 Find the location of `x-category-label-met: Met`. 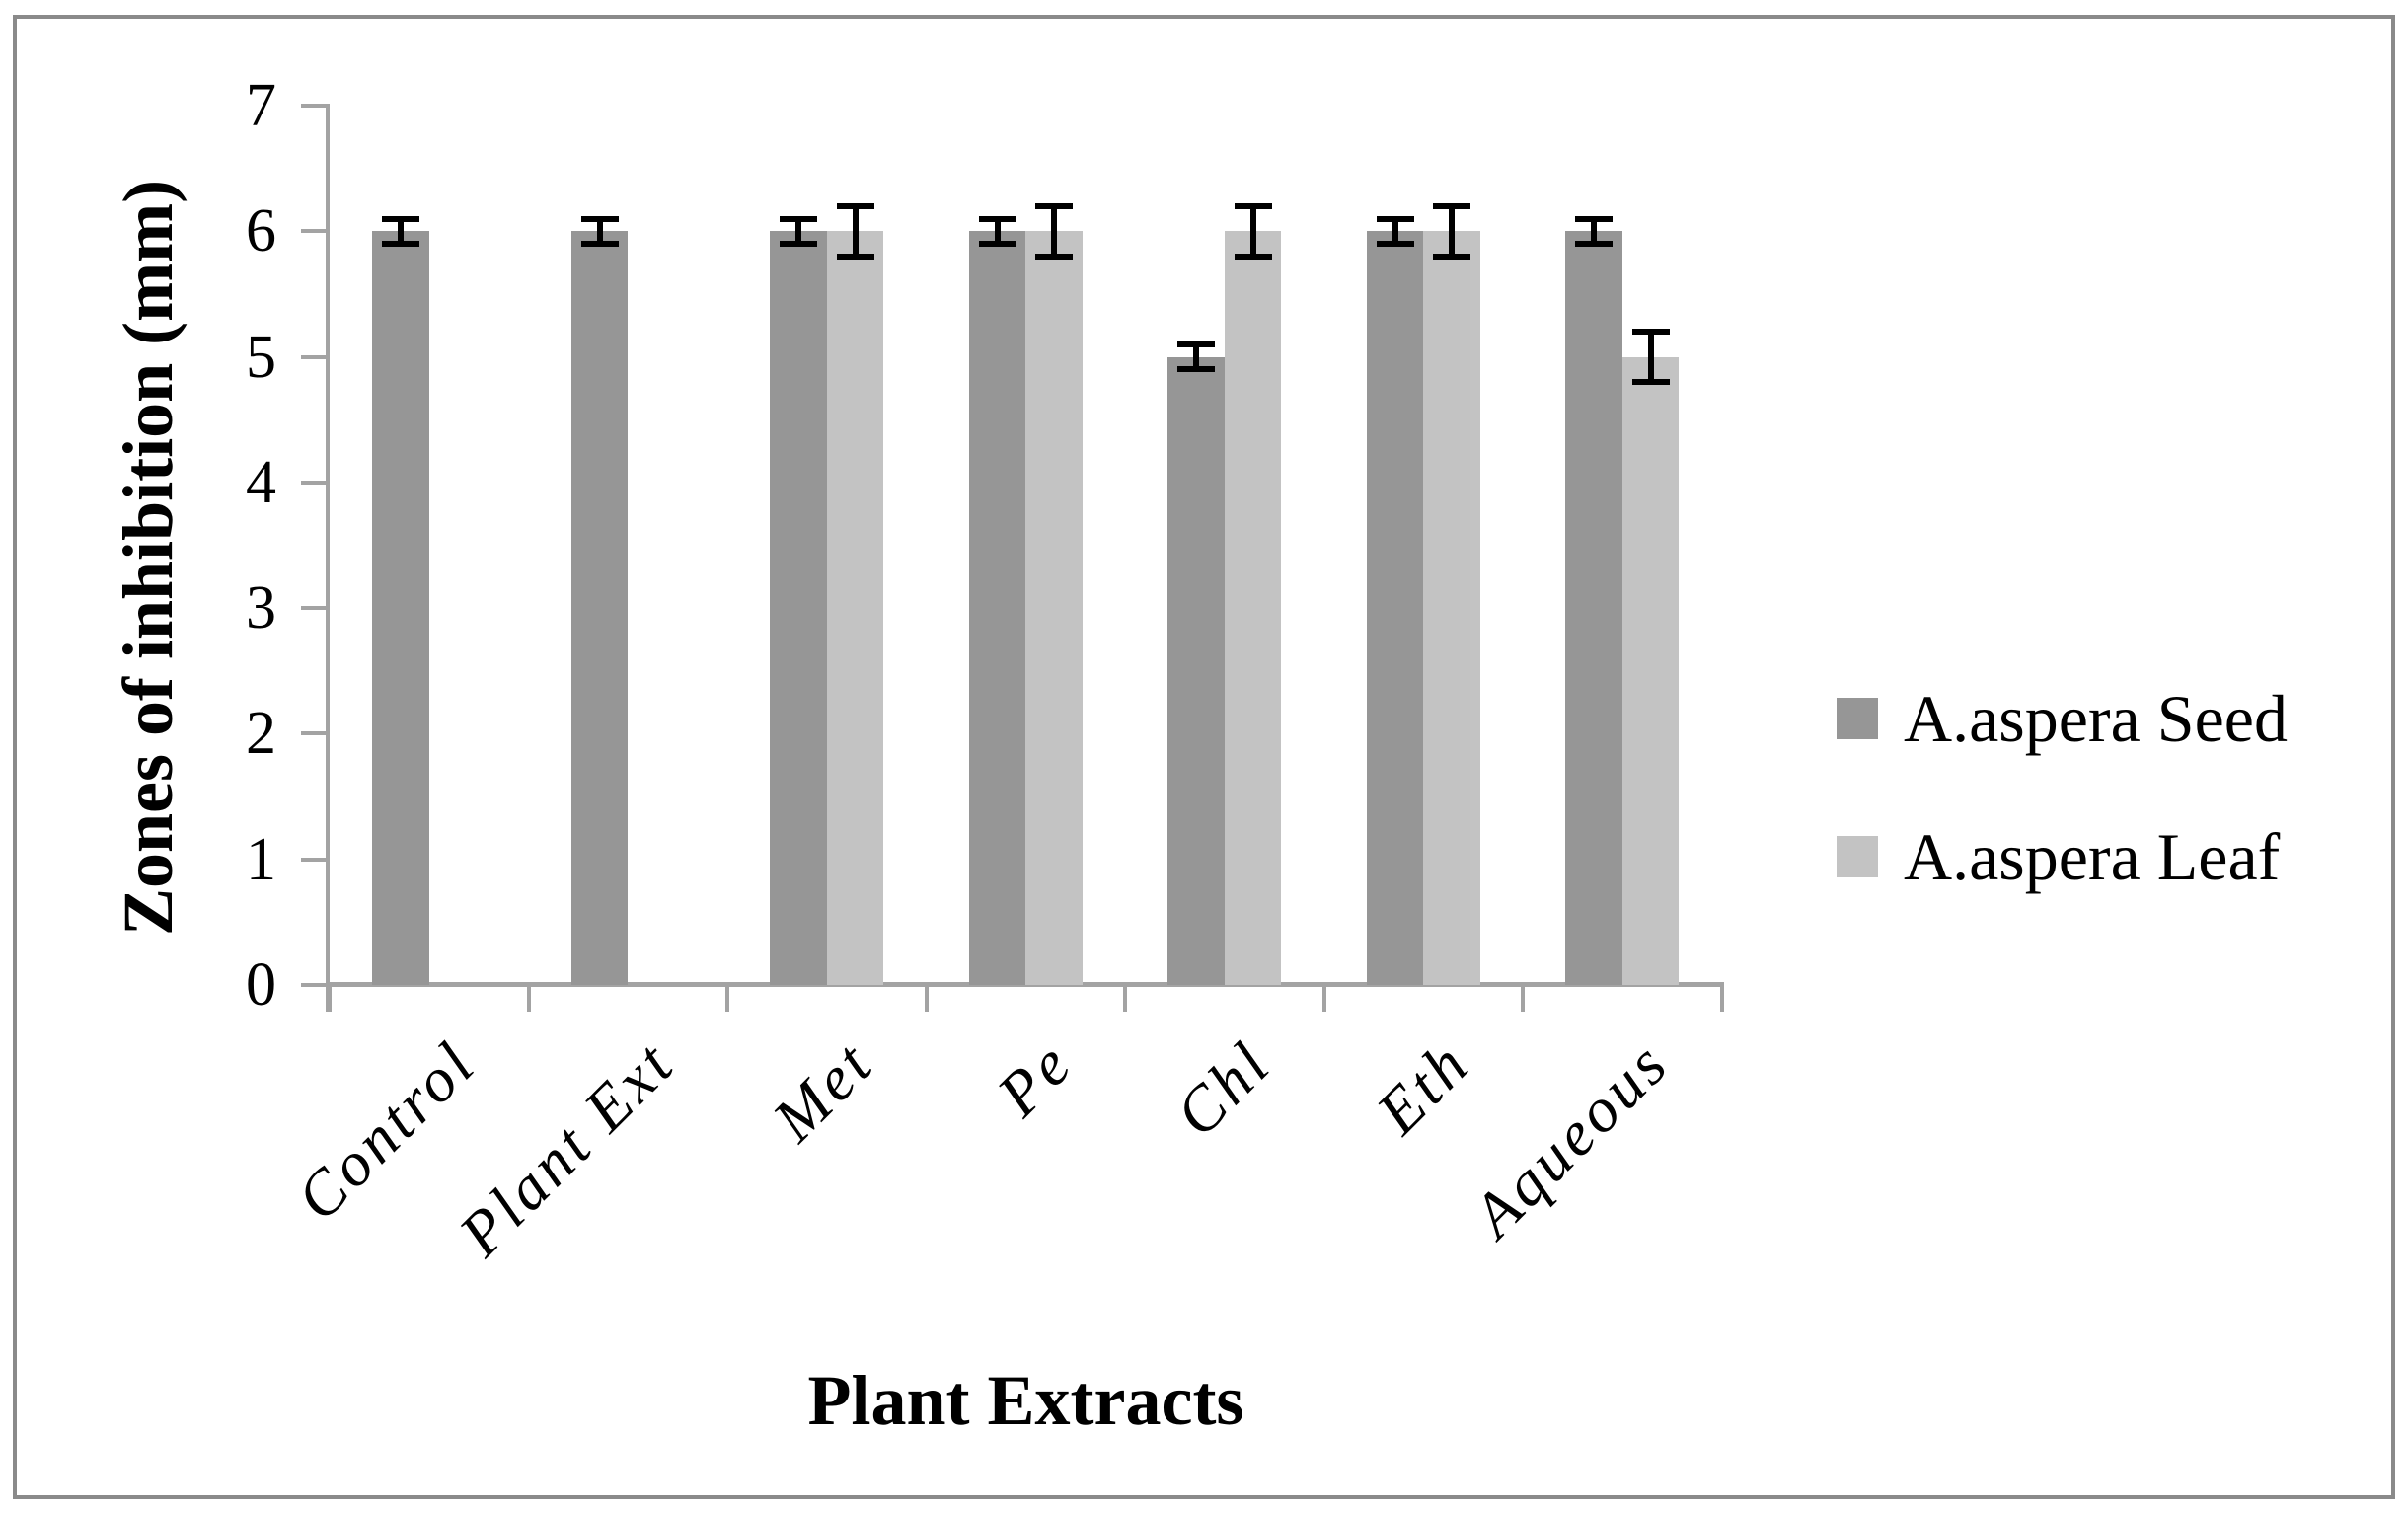

x-category-label-met: Met is located at coordinates (823, 1090).